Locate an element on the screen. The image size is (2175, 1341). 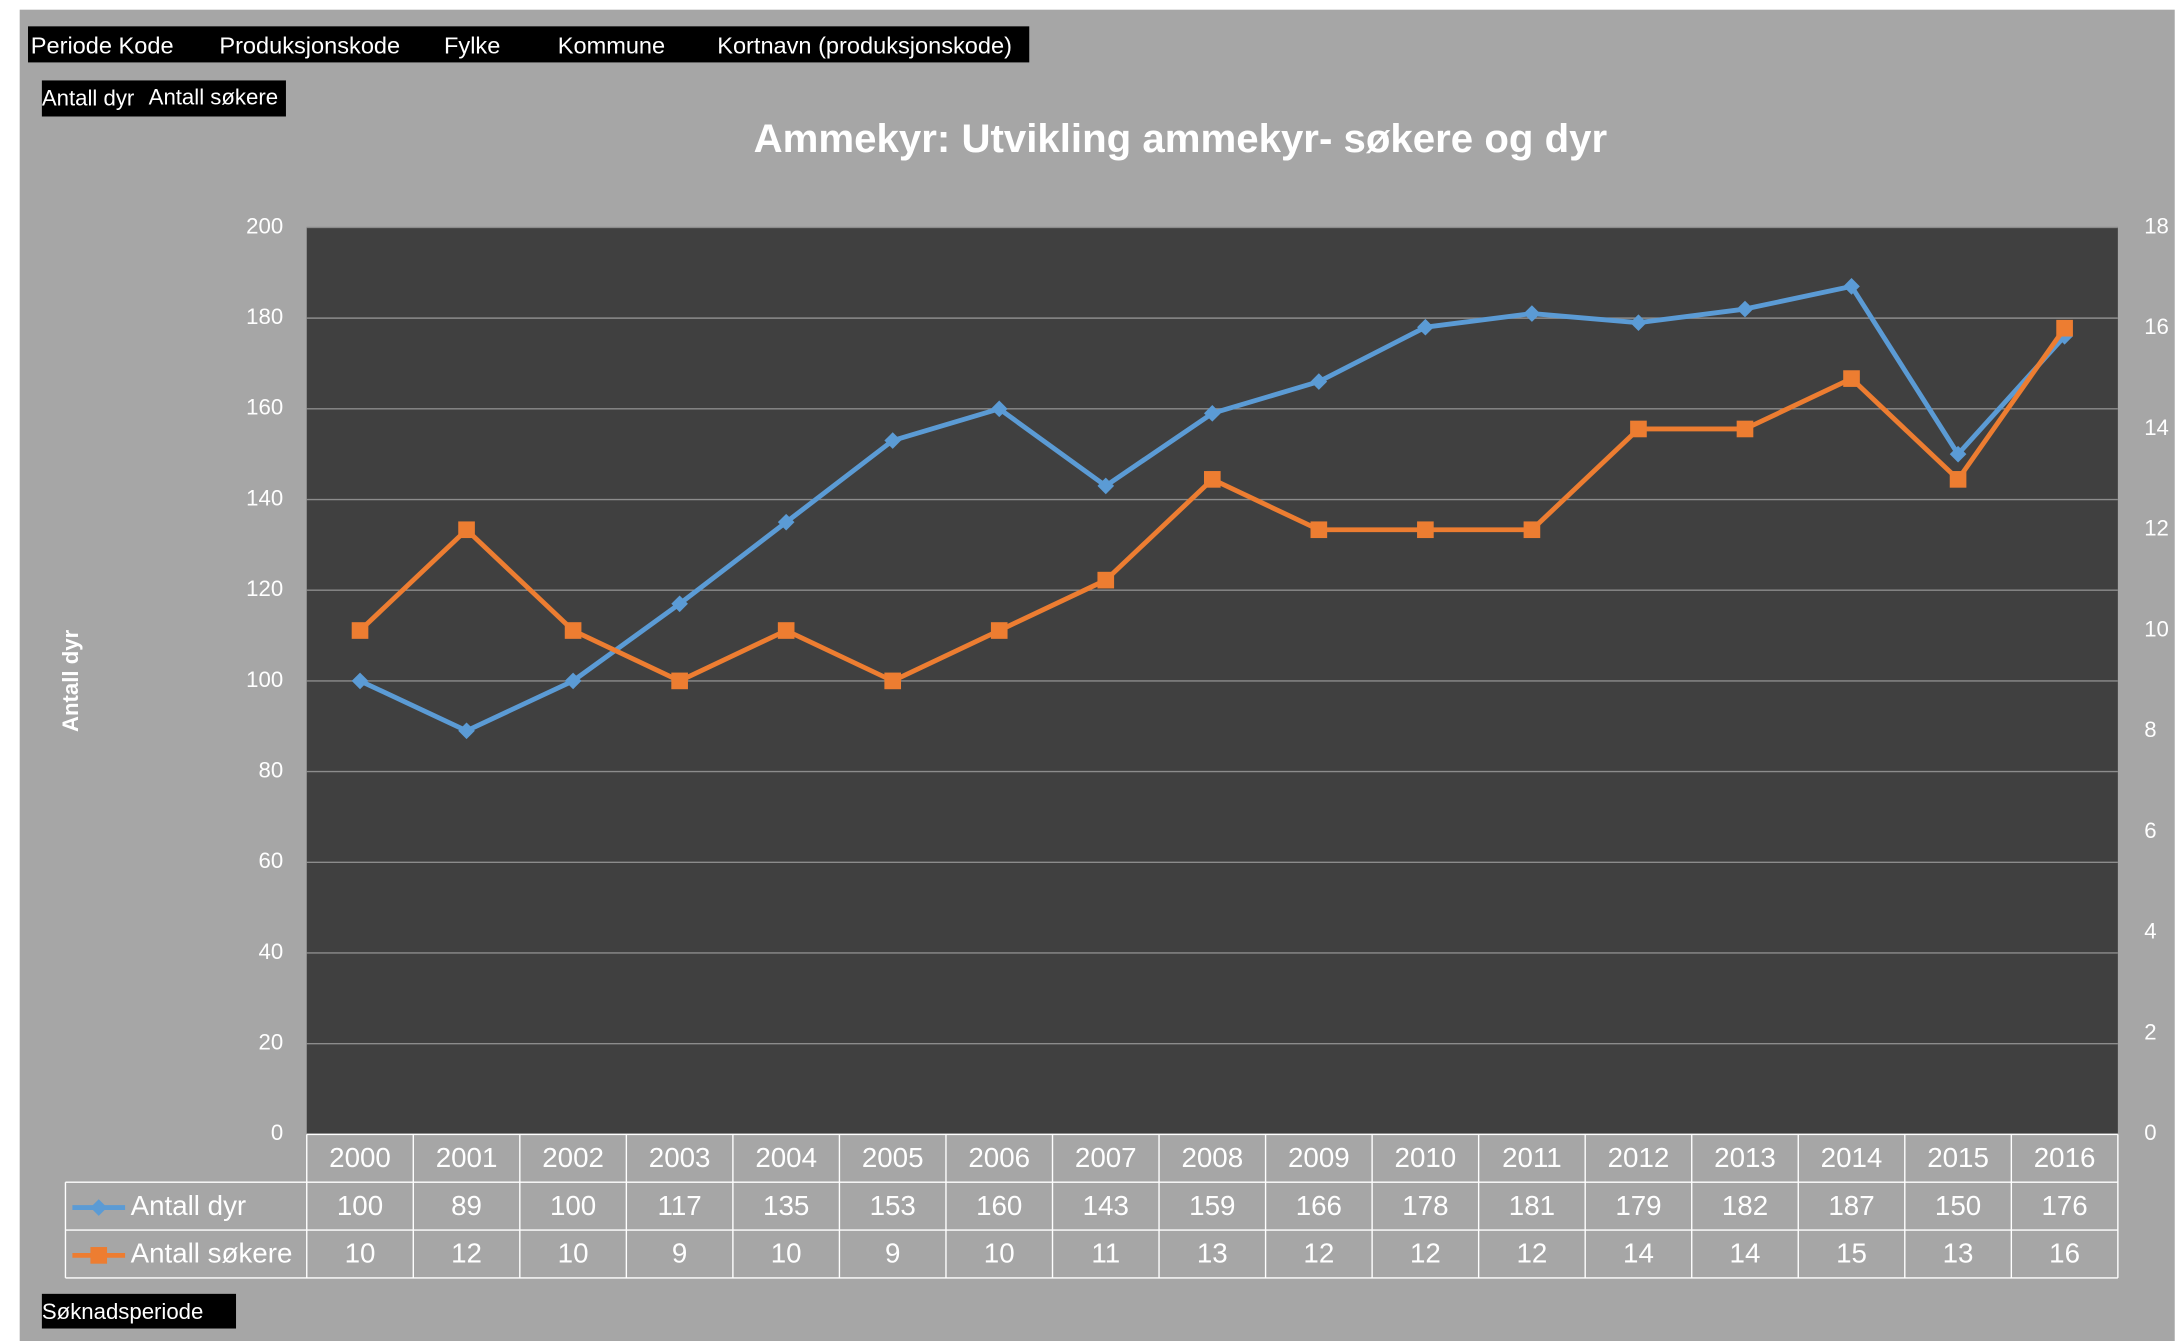
y2-tick-label: 16 is located at coordinates (2156, 326).